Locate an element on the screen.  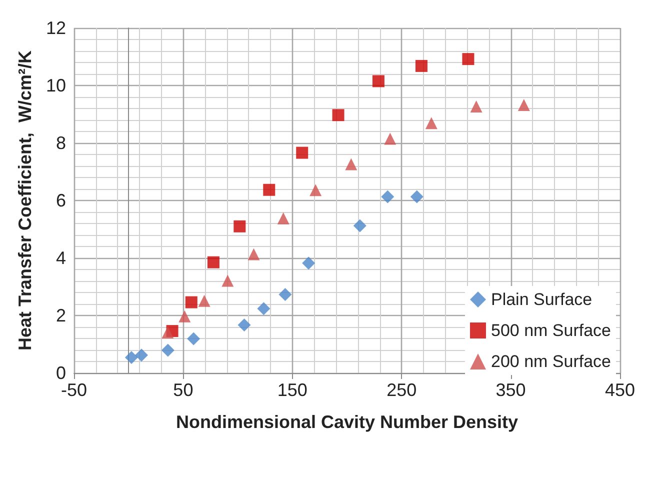
y-tick-label: 8 is located at coordinates (61, 143).